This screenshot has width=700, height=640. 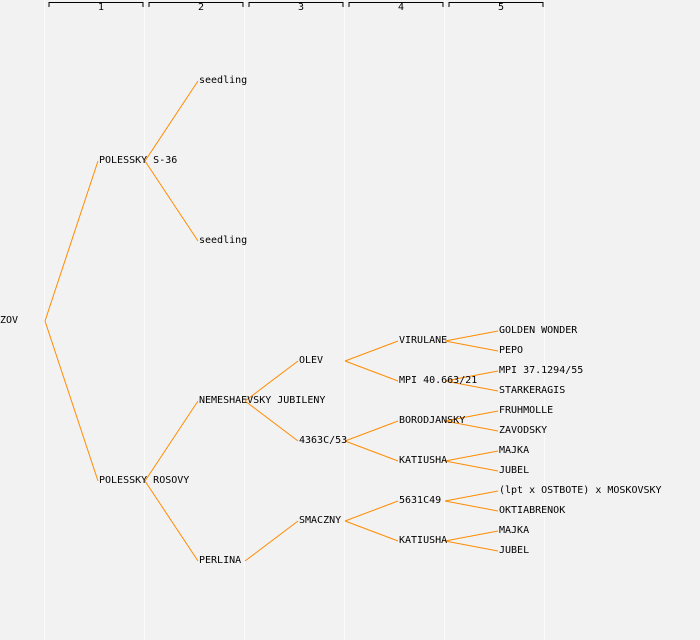 What do you see at coordinates (501, 7) in the screenshot?
I see `generation-label-5: 5` at bounding box center [501, 7].